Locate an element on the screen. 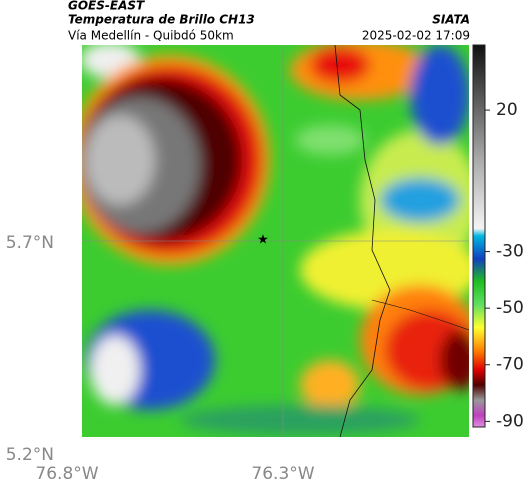 The height and width of the screenshot is (491, 526). colorbar-tick-label: -90 is located at coordinates (510, 421).